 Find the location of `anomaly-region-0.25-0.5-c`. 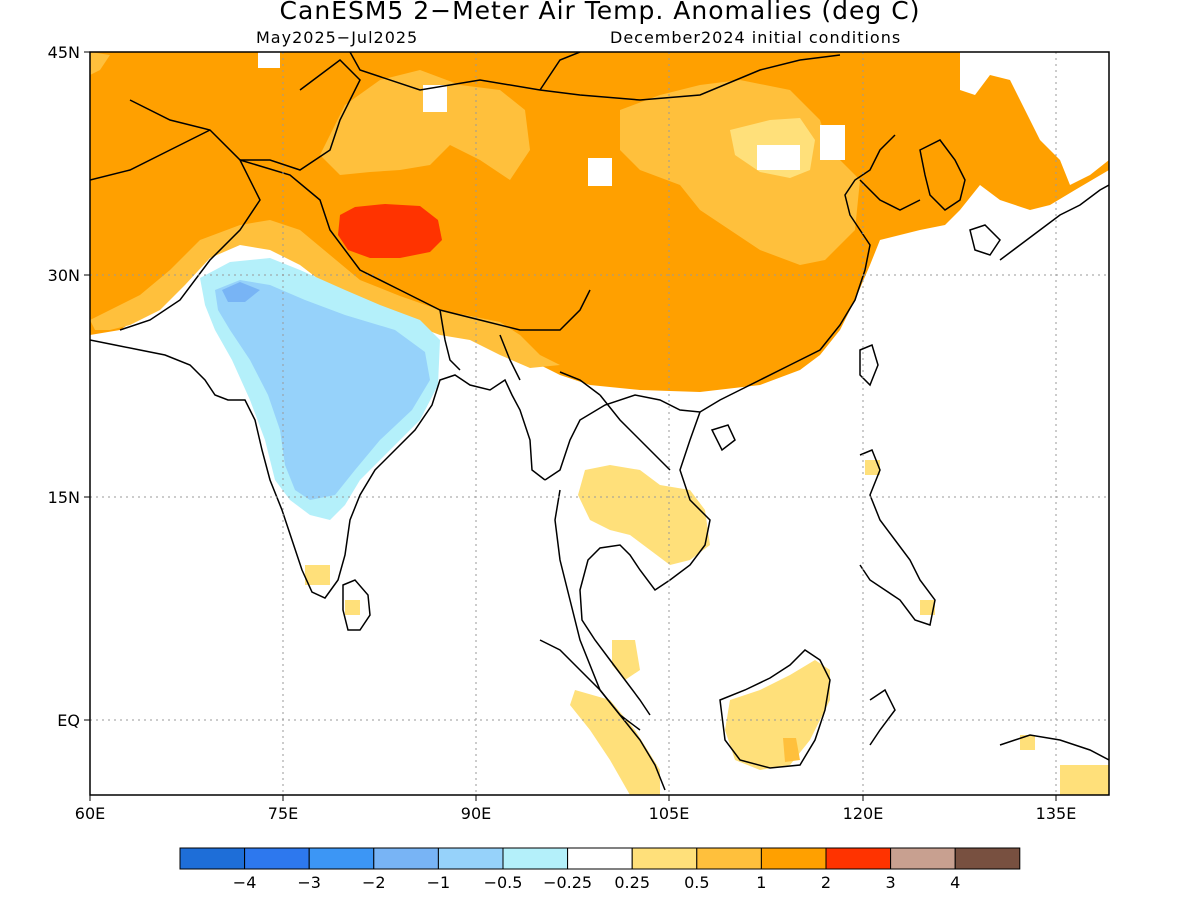

anomaly-region-0.25-0.5-c is located at coordinates (777, 715).